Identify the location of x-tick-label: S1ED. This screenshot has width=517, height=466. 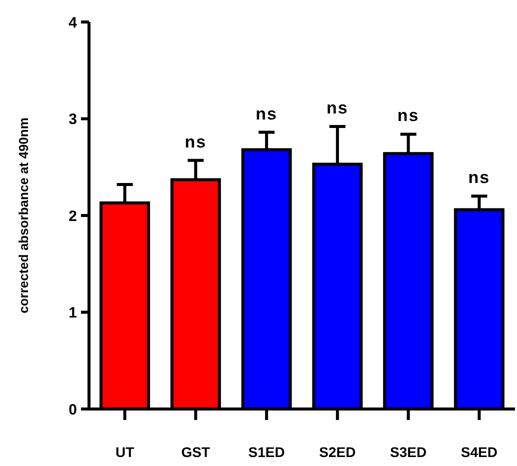
(266, 452).